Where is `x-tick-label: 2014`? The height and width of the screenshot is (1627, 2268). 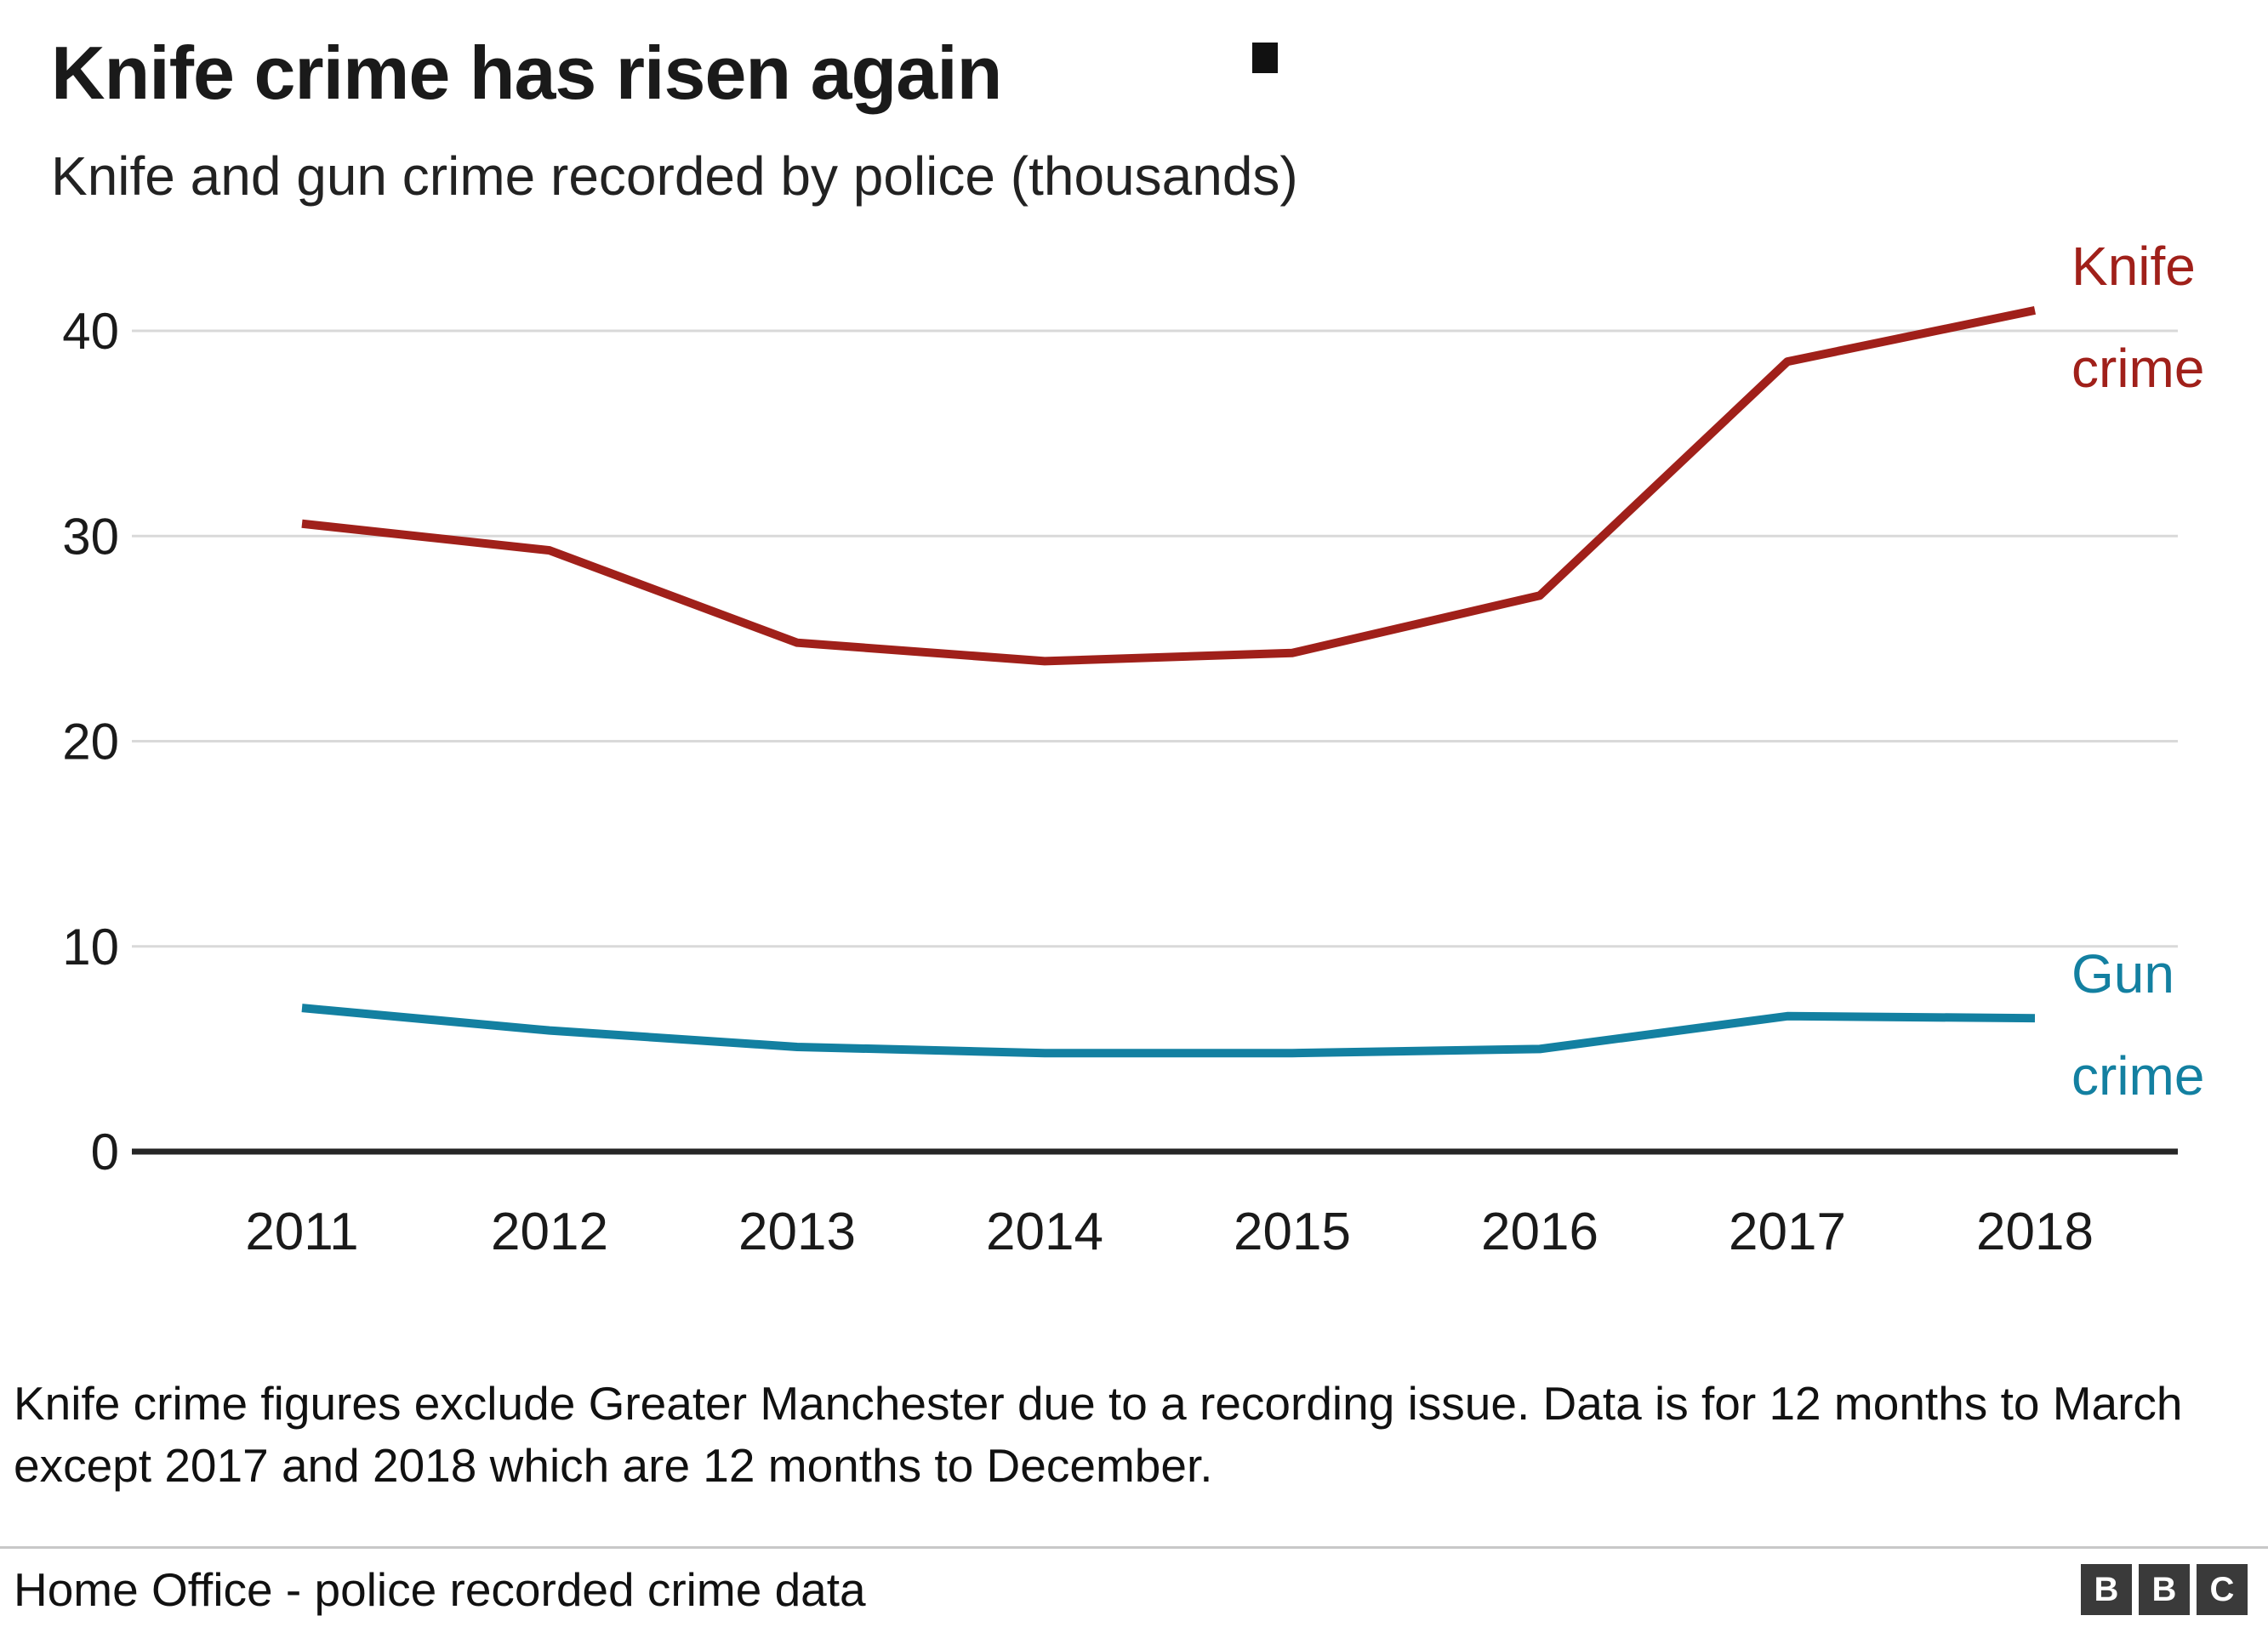 x-tick-label: 2014 is located at coordinates (1045, 1232).